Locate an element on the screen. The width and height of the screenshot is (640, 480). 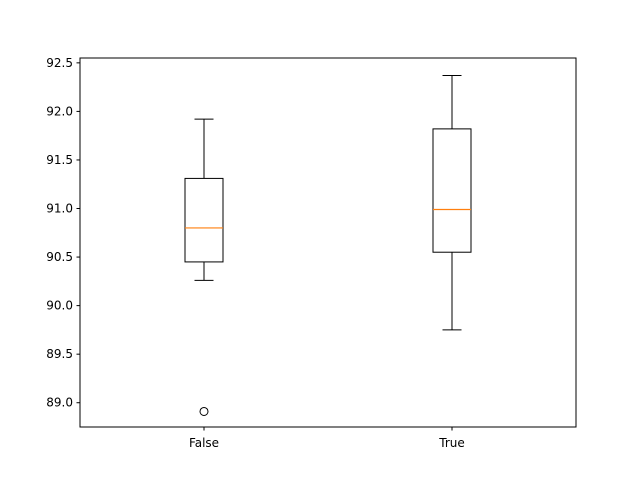
y-tick-label: 90.5 is located at coordinates (59, 257).